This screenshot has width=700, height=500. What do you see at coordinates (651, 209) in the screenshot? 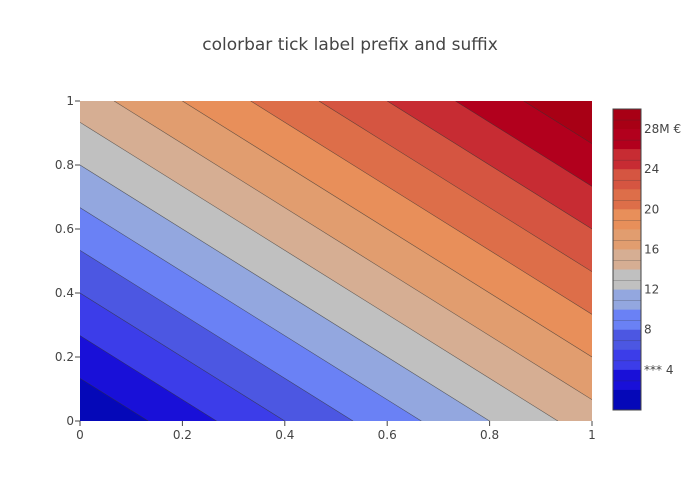
I see `colorbar-tick-label: 20` at bounding box center [651, 209].